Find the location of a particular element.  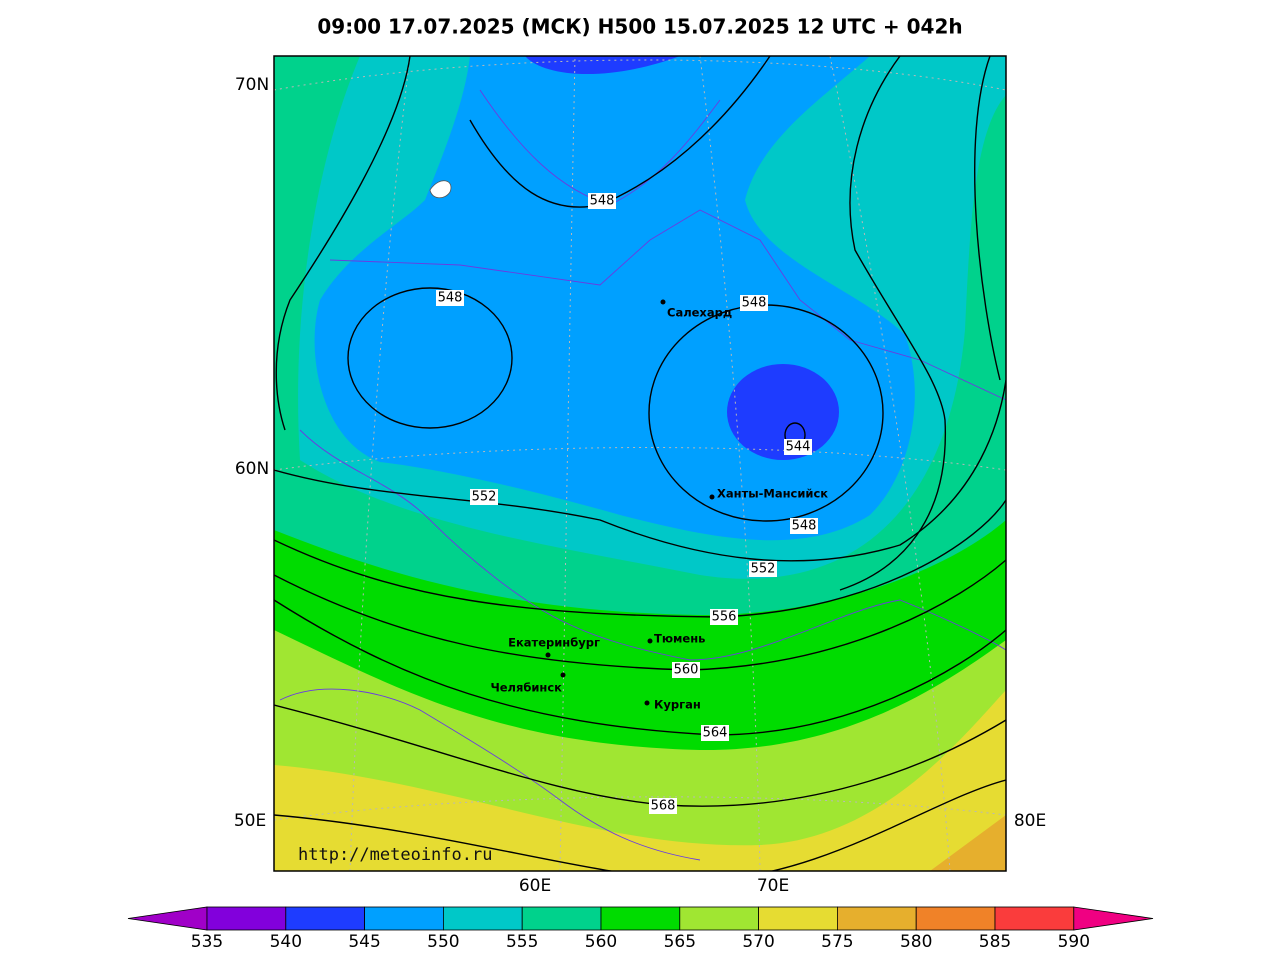

source-url: http://meteoinfo.ru is located at coordinates (395, 855).